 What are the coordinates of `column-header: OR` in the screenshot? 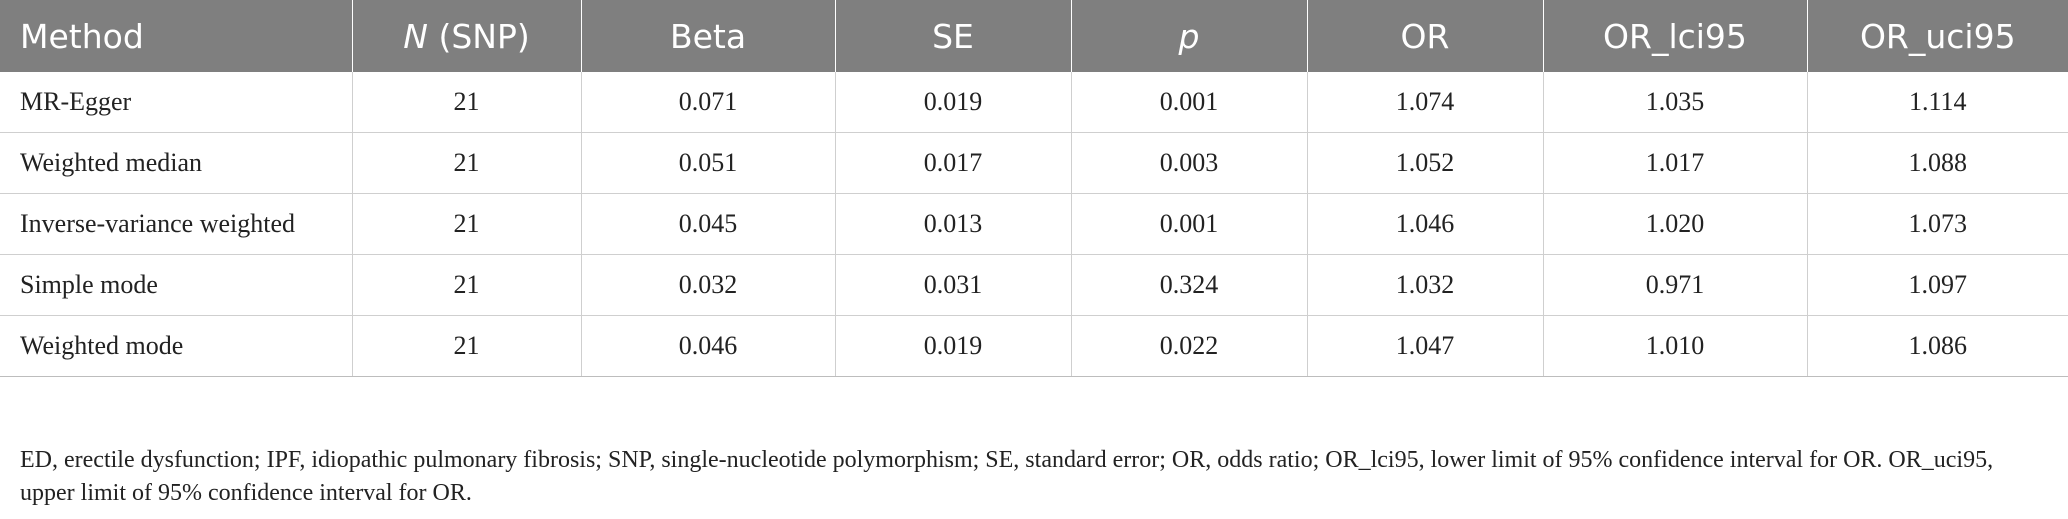 It's located at (1424, 36).